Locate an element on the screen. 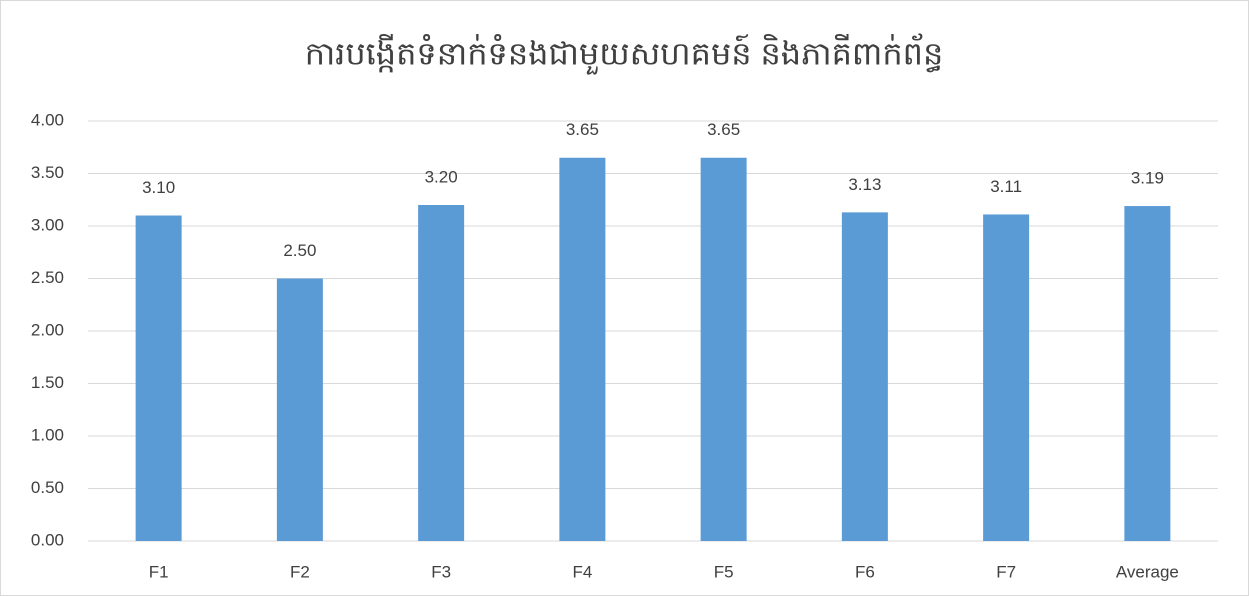  y-tick-label: 0.00 is located at coordinates (47, 539).